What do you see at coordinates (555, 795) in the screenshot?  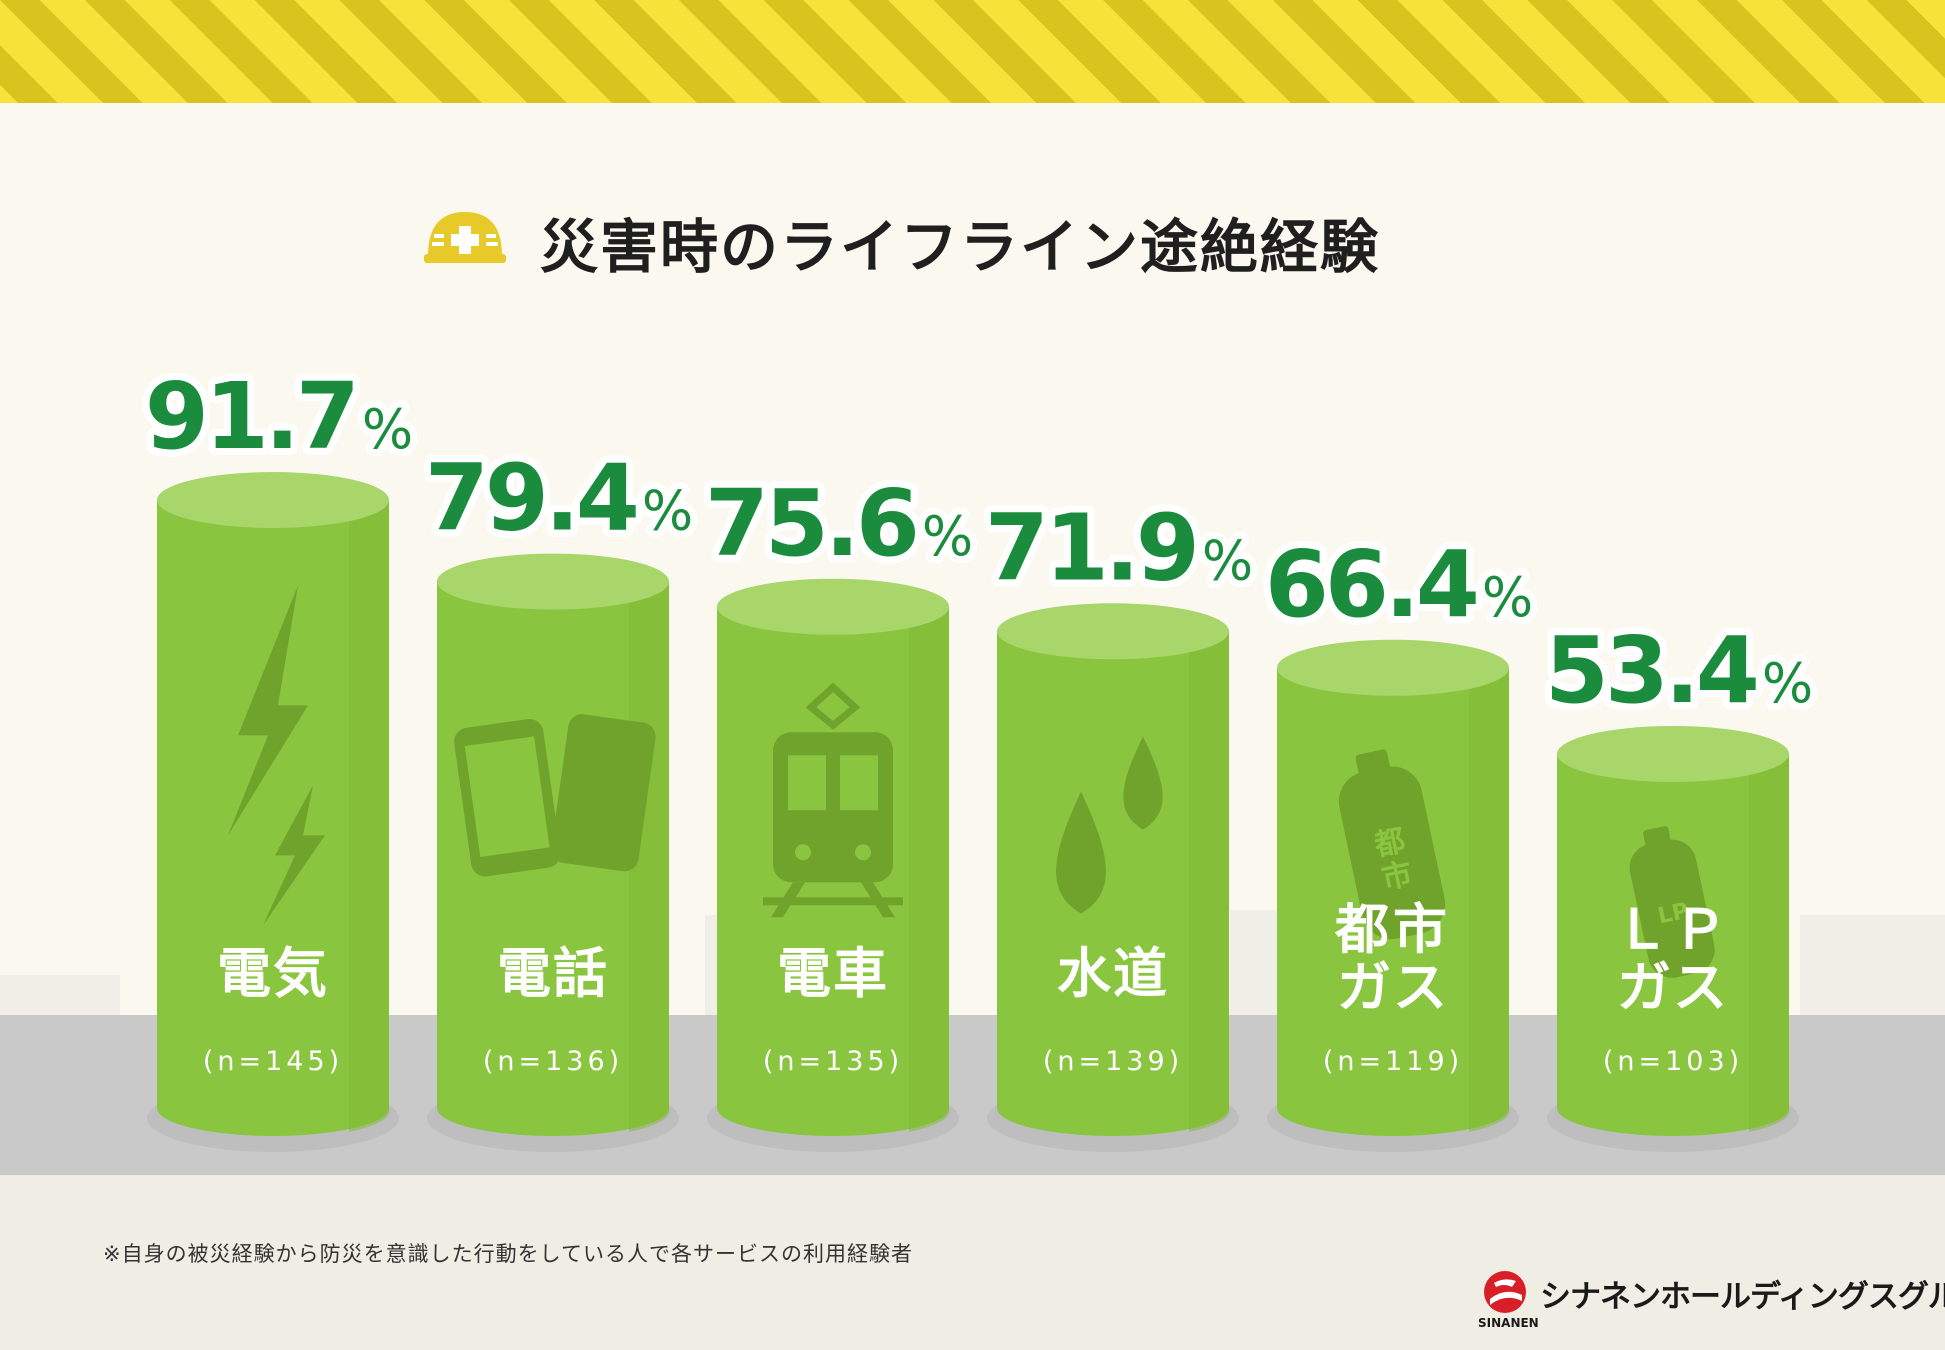 I see `phone-icon` at bounding box center [555, 795].